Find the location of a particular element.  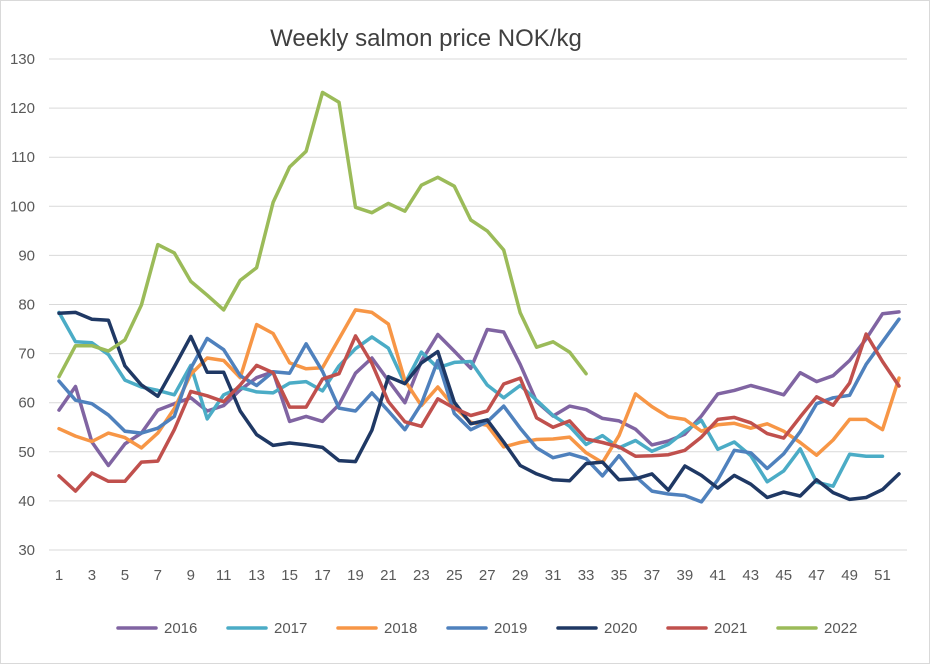

legend-label: 2016 is located at coordinates (180, 628).